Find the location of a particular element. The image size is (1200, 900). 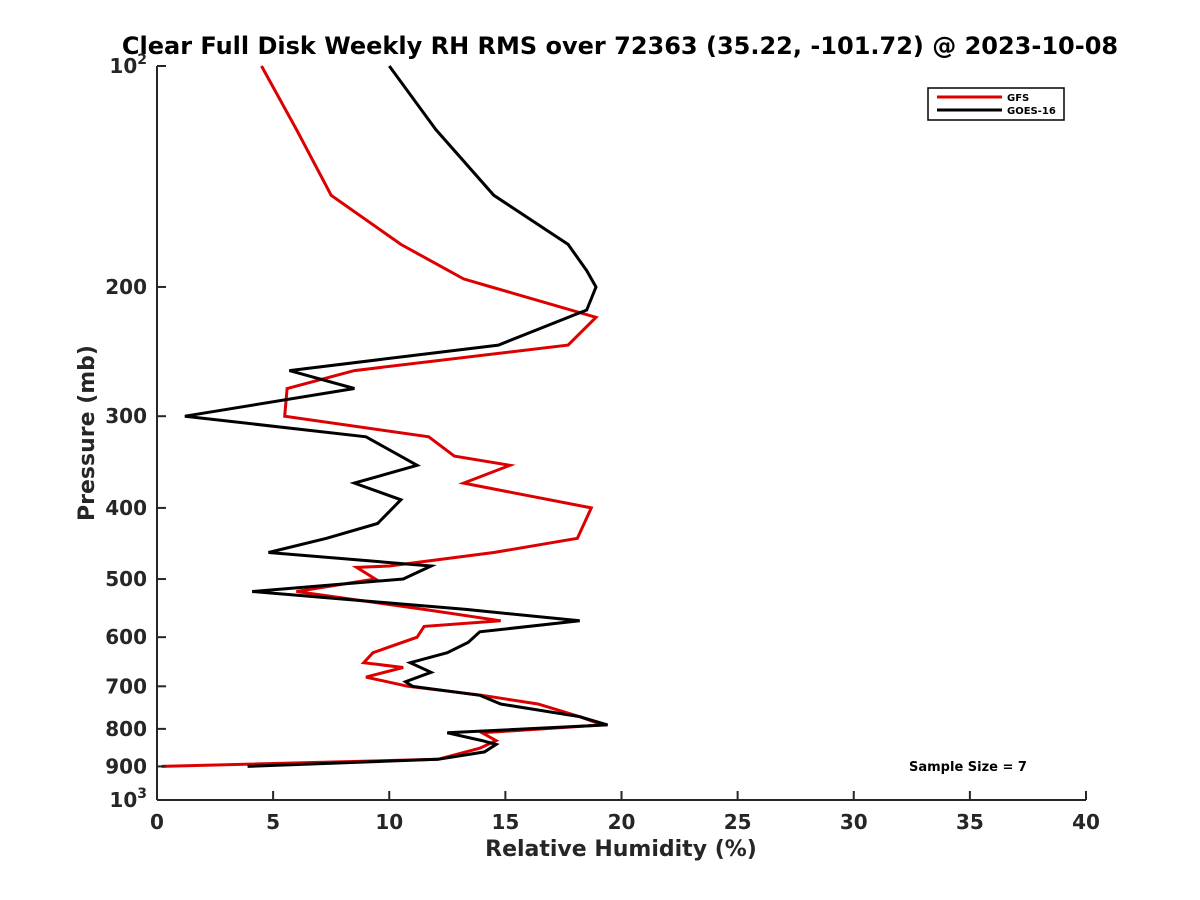

x-axis-label: Relative Humidity (%) is located at coordinates (621, 849).